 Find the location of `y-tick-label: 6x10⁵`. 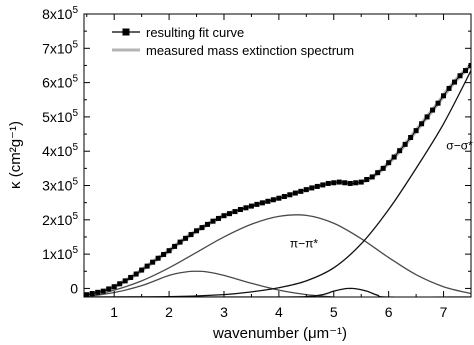

y-tick-label: 6x10⁵ is located at coordinates (60, 82).